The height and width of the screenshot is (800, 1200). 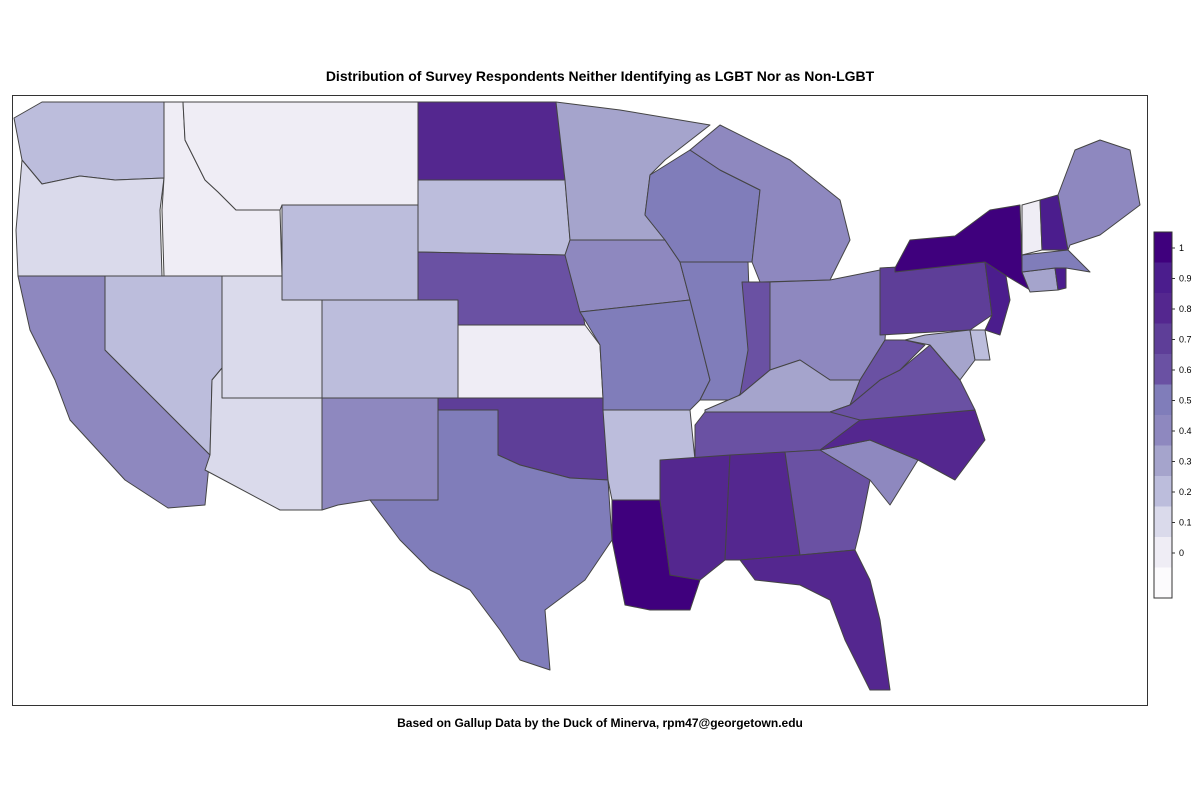 What do you see at coordinates (491, 540) in the screenshot?
I see `state-tx` at bounding box center [491, 540].